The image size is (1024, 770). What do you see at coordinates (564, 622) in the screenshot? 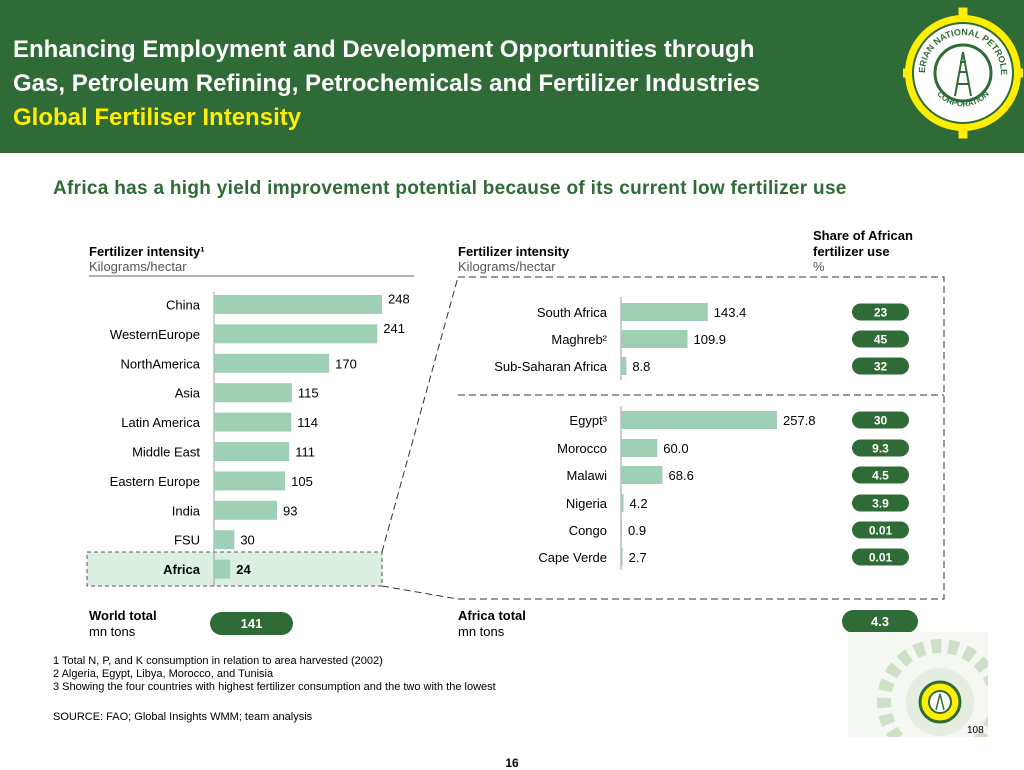
I see `totals-pills: 141 4.3` at bounding box center [564, 622].